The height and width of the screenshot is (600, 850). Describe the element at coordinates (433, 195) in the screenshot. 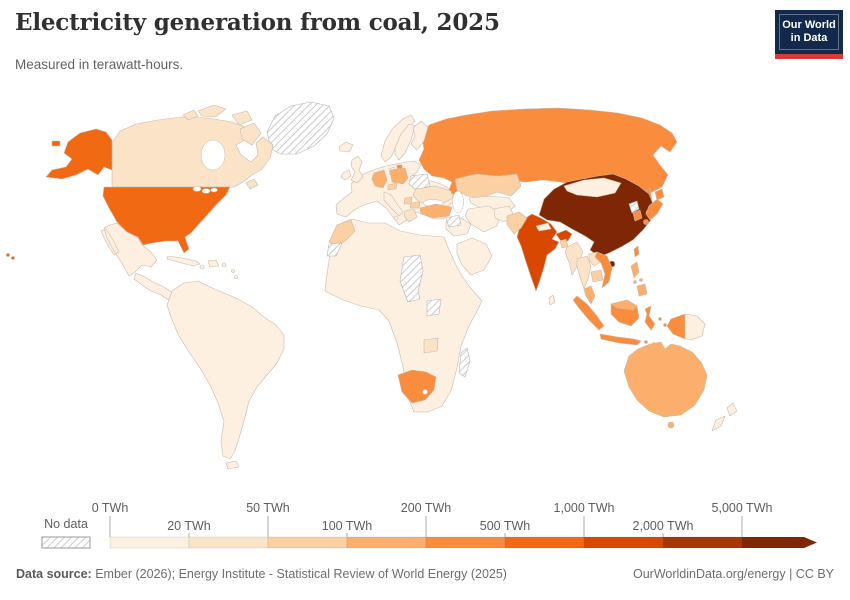

I see `country-ukraine` at that location.